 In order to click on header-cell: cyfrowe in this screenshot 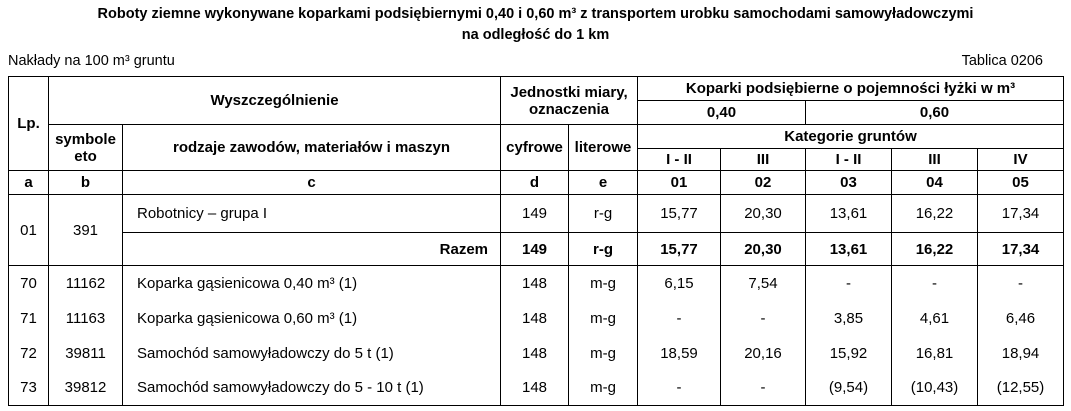, I will do `click(534, 147)`.